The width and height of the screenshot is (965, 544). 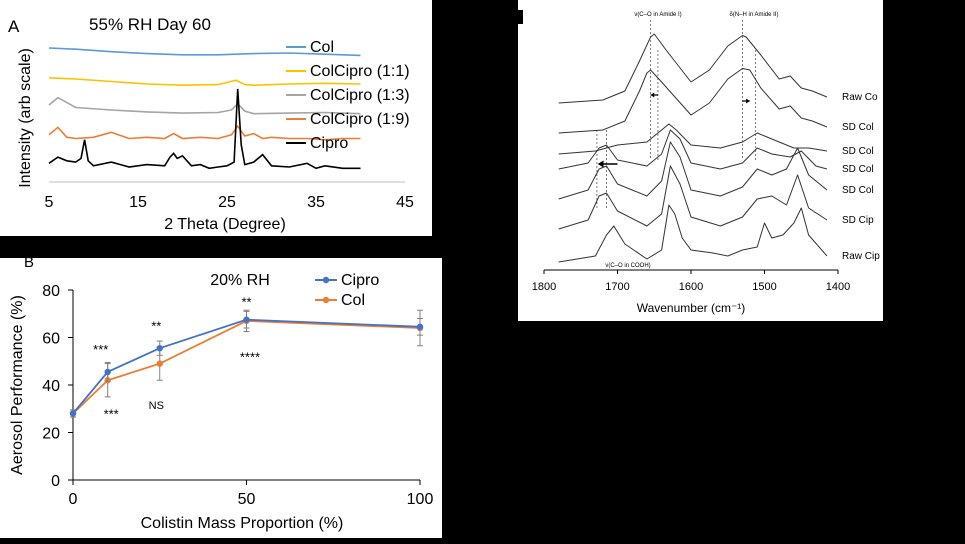 I want to click on panel-c-spectra, so click(x=693, y=148).